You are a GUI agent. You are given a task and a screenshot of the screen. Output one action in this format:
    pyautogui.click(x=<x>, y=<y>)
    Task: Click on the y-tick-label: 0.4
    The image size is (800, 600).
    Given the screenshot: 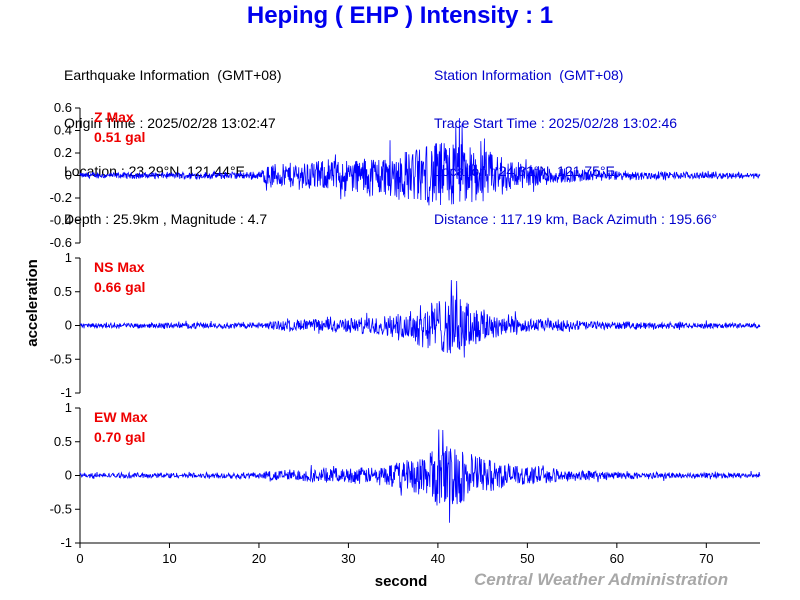 What is the action you would take?
    pyautogui.click(x=63, y=130)
    